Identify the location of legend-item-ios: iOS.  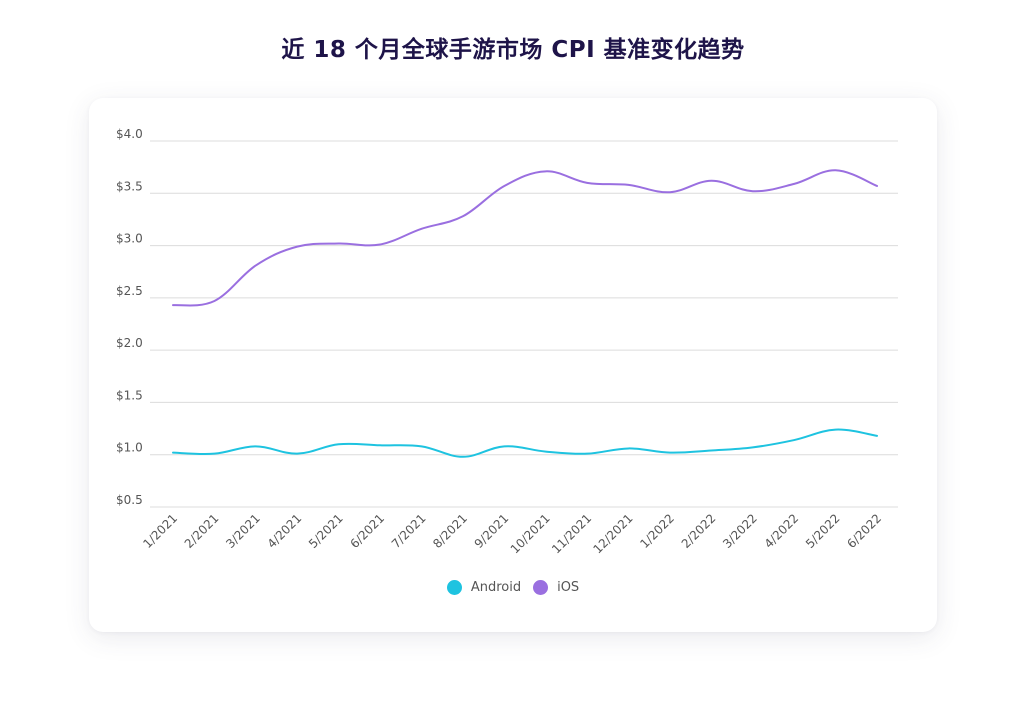
(556, 587).